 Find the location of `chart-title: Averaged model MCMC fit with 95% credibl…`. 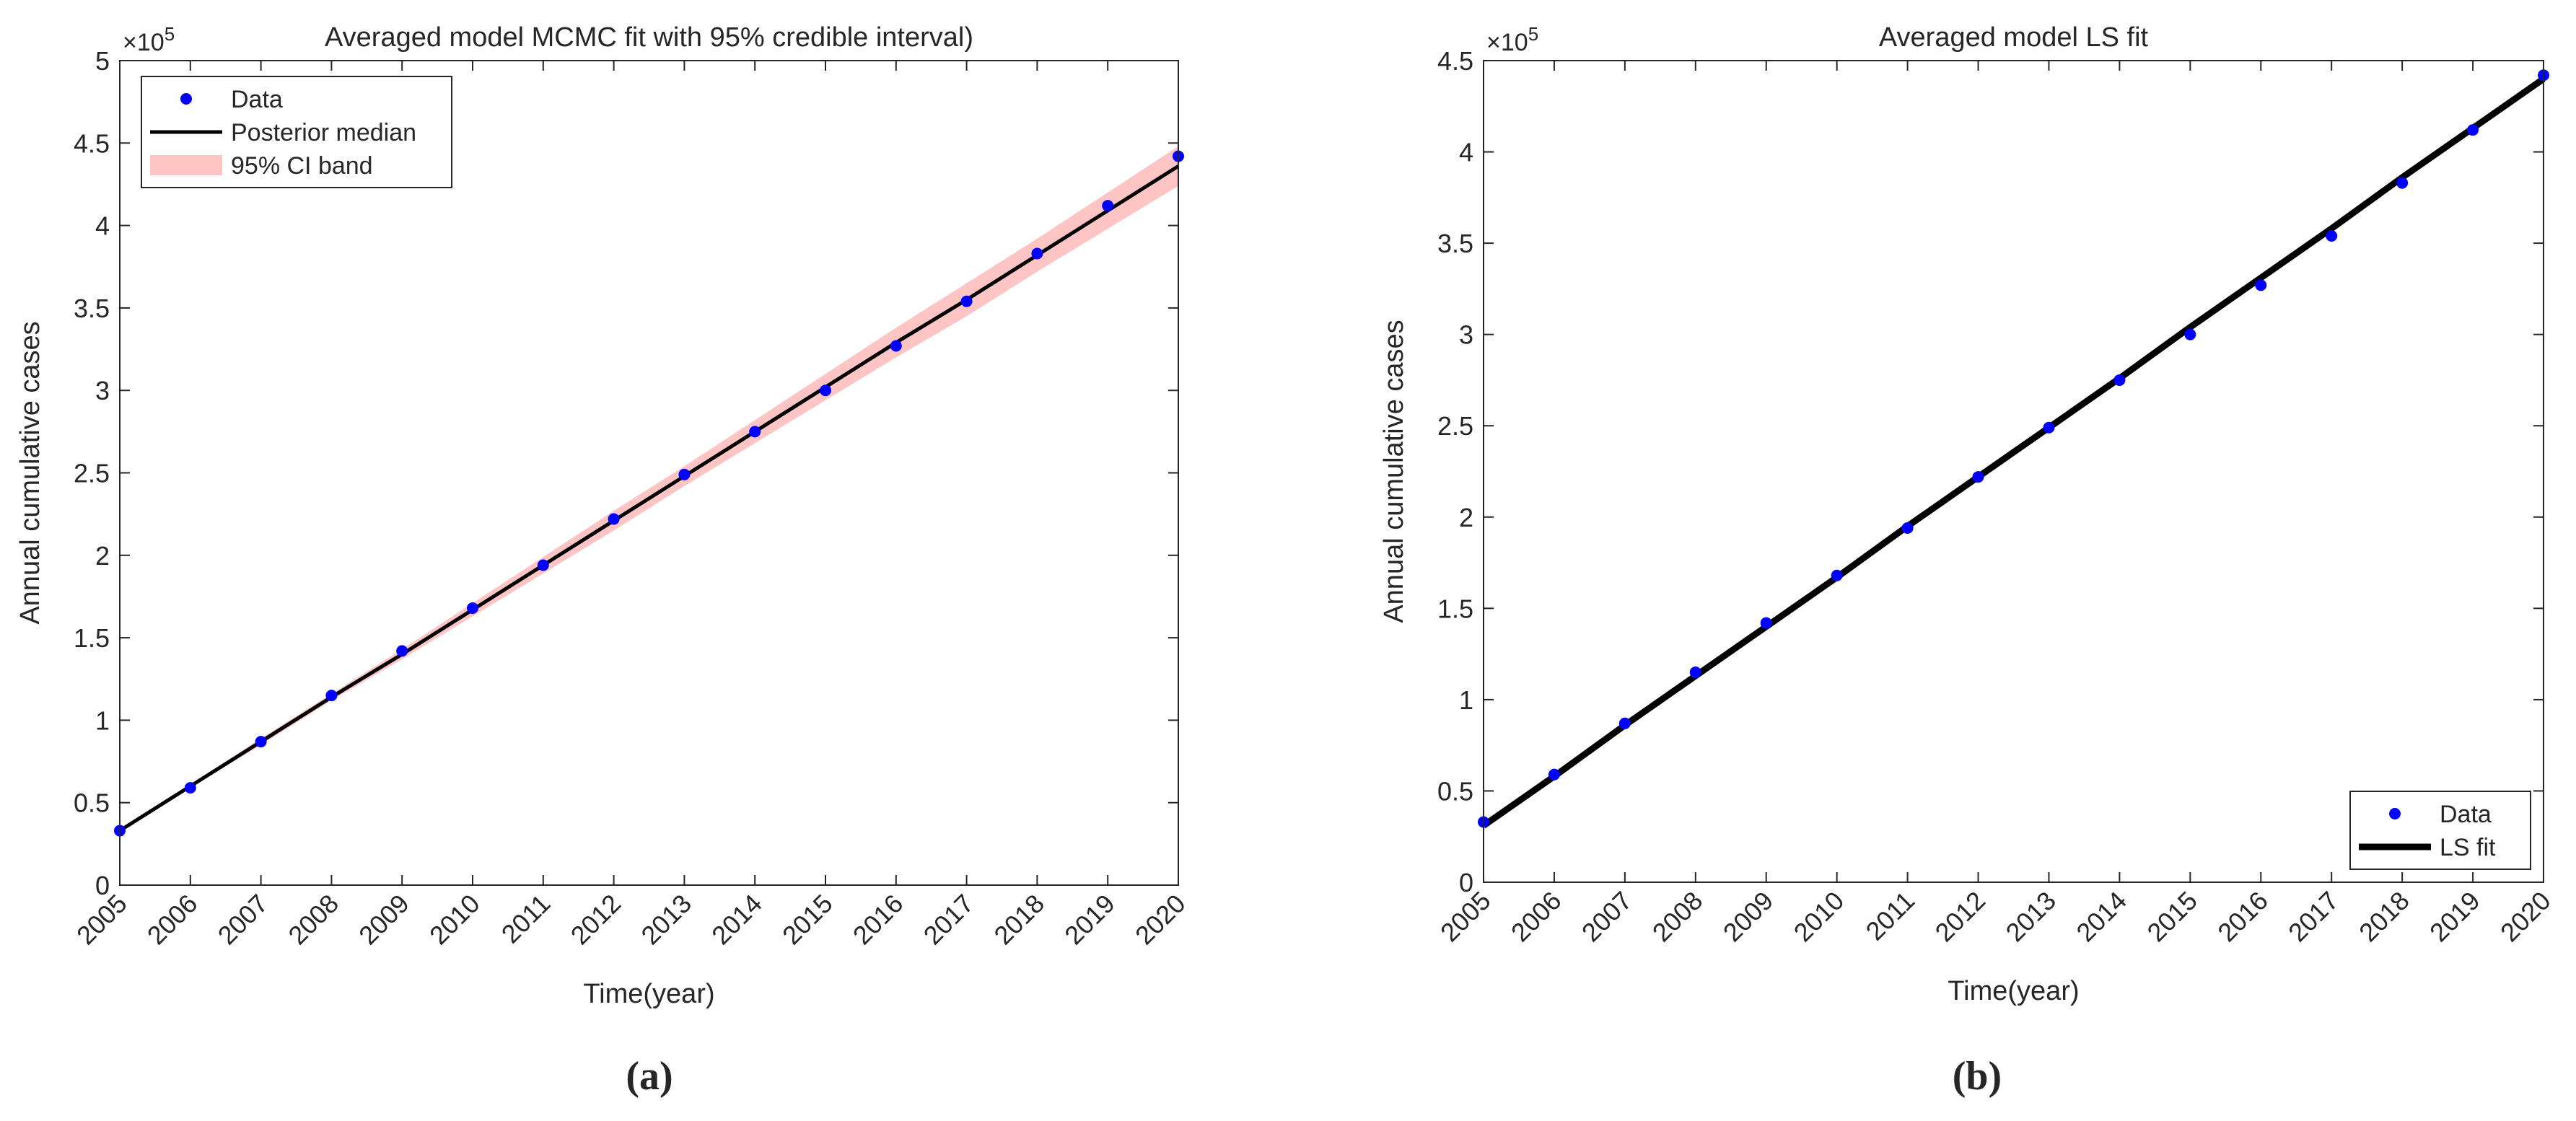

chart-title: Averaged model MCMC fit with 95% credibl… is located at coordinates (649, 37).